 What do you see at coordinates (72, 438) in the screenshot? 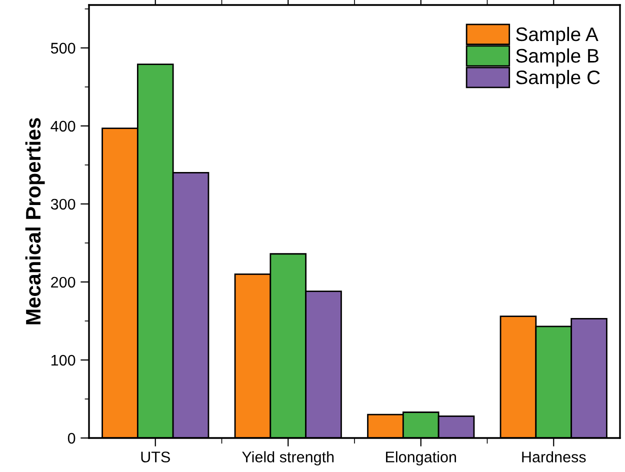
I see `y-tick-label: 0` at bounding box center [72, 438].